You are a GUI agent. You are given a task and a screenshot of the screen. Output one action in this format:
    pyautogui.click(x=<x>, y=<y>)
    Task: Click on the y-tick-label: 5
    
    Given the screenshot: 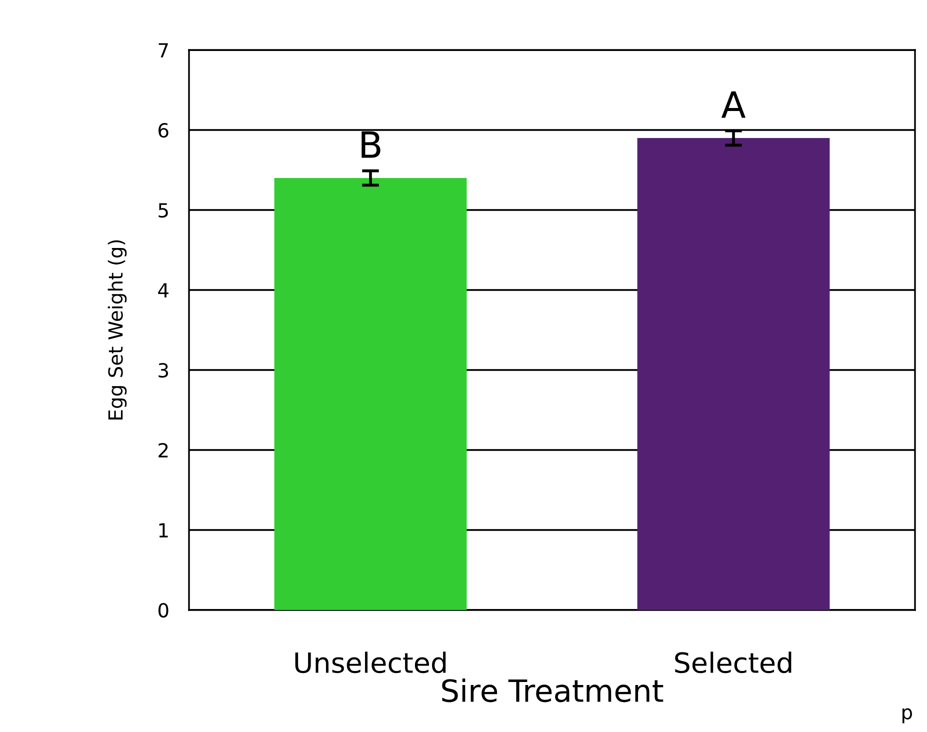 What is the action you would take?
    pyautogui.click(x=163, y=210)
    